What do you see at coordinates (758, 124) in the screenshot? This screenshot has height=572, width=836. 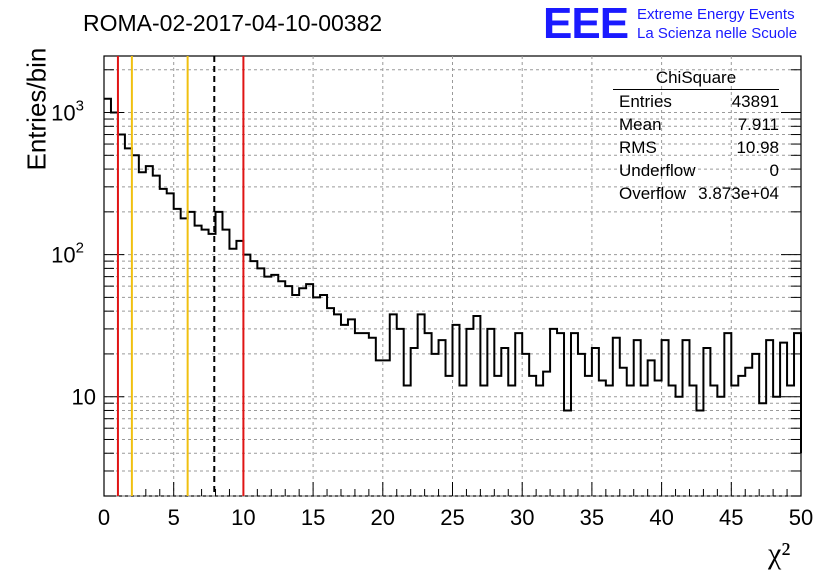 I see `stats-value: 7.911` at bounding box center [758, 124].